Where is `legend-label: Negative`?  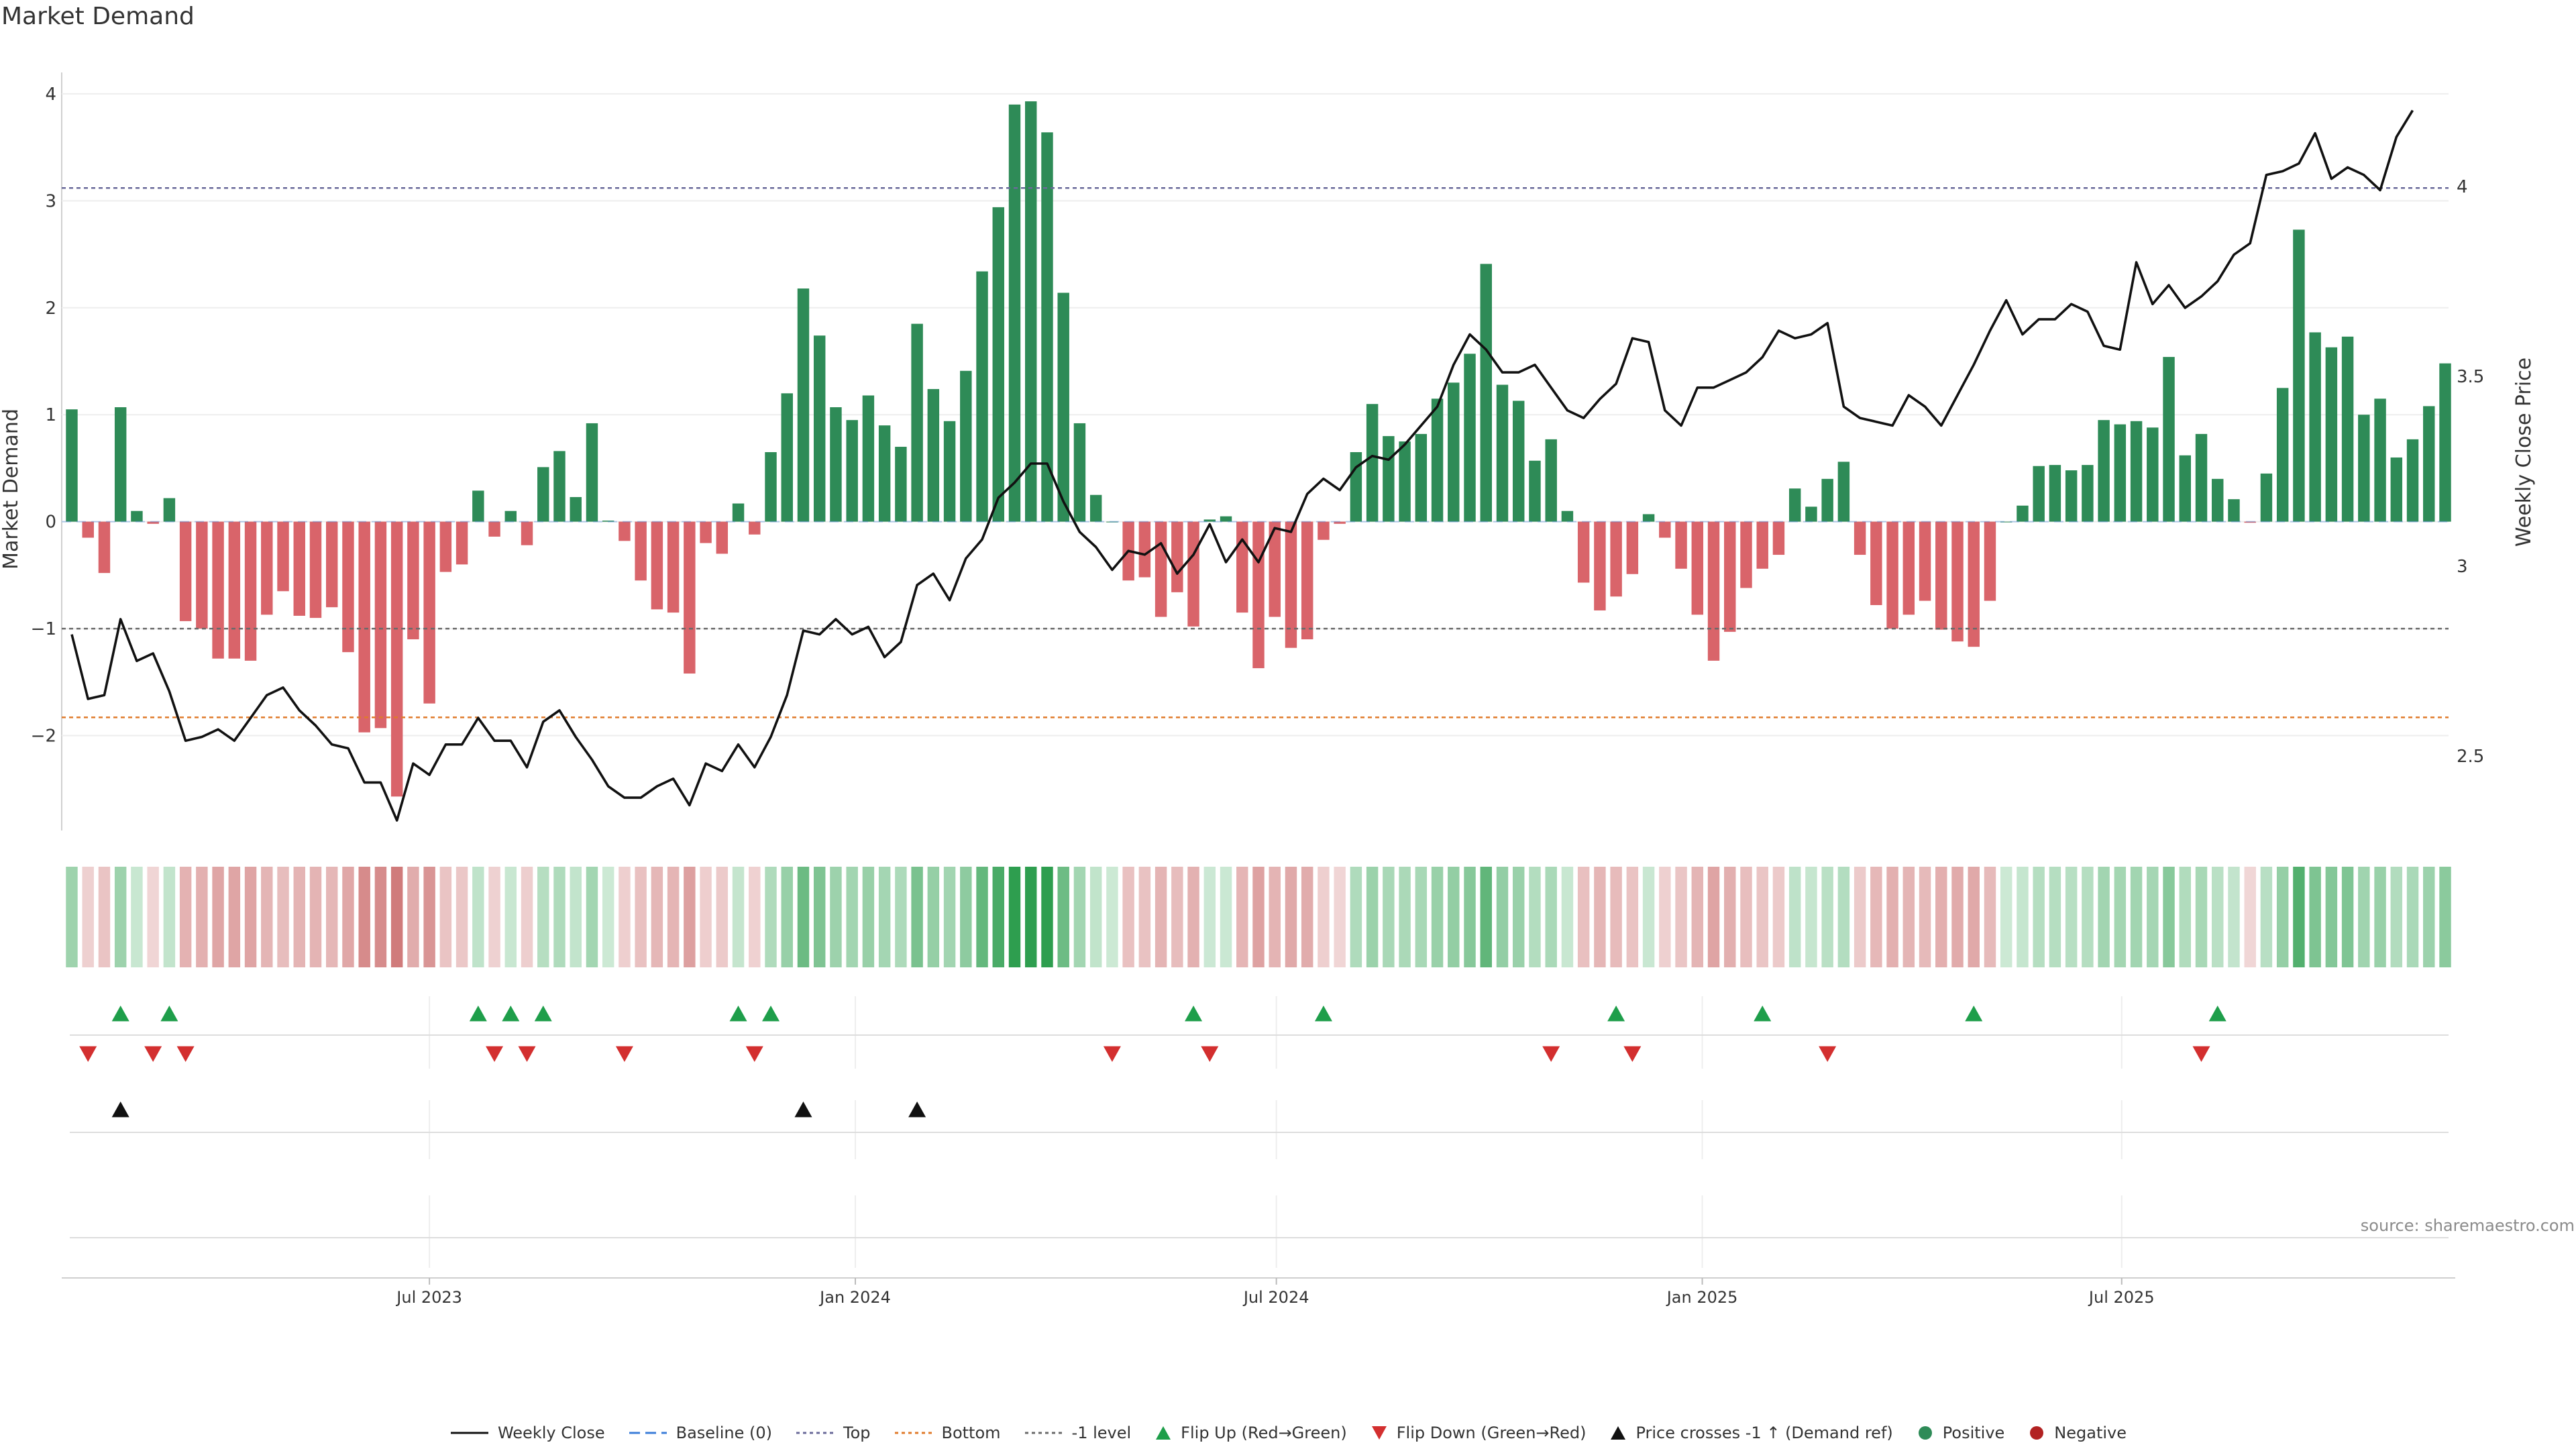
legend-label: Negative is located at coordinates (2090, 1433).